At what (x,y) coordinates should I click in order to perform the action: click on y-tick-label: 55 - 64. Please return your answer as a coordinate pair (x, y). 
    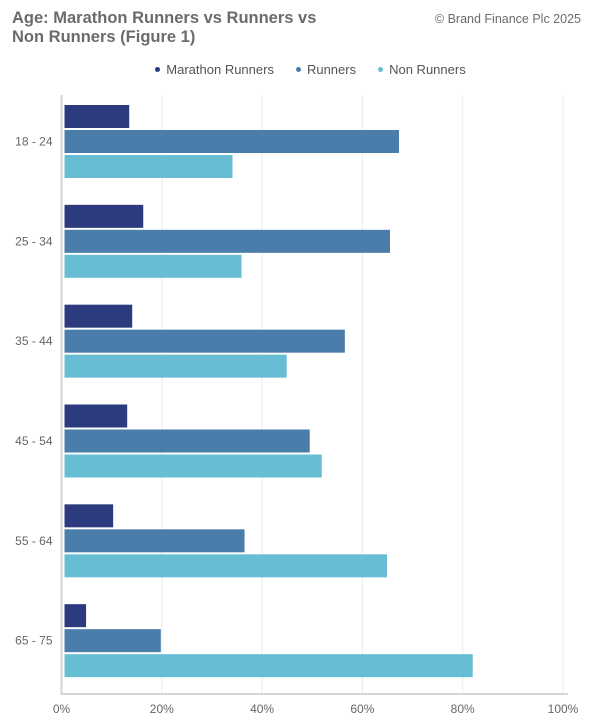
    Looking at the image, I should click on (34, 541).